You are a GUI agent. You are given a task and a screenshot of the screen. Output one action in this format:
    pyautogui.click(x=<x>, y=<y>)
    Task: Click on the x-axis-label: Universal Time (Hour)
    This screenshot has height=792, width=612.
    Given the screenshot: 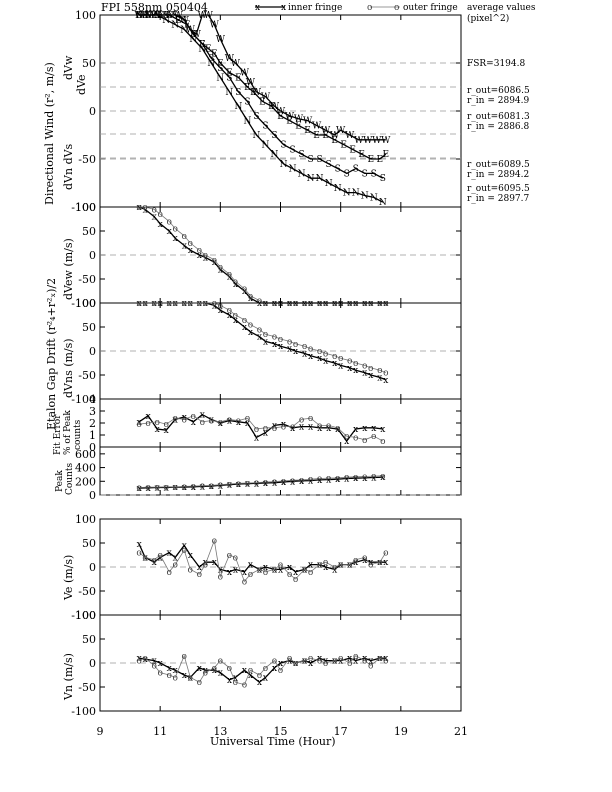 What is the action you would take?
    pyautogui.click(x=273, y=741)
    